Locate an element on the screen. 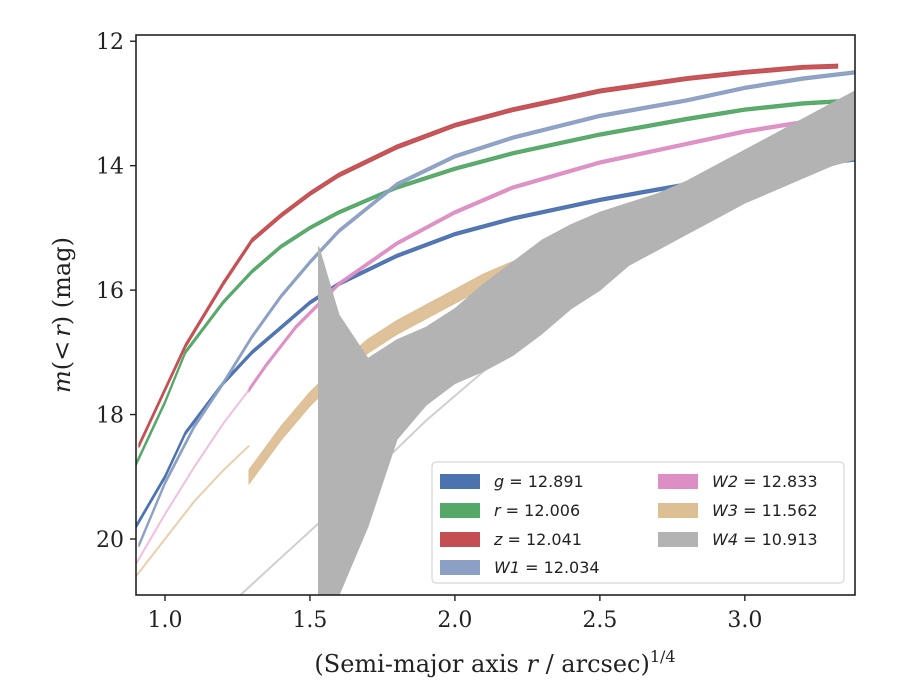 This screenshot has height=700, width=900. y-tick-label: 20 is located at coordinates (110, 540).